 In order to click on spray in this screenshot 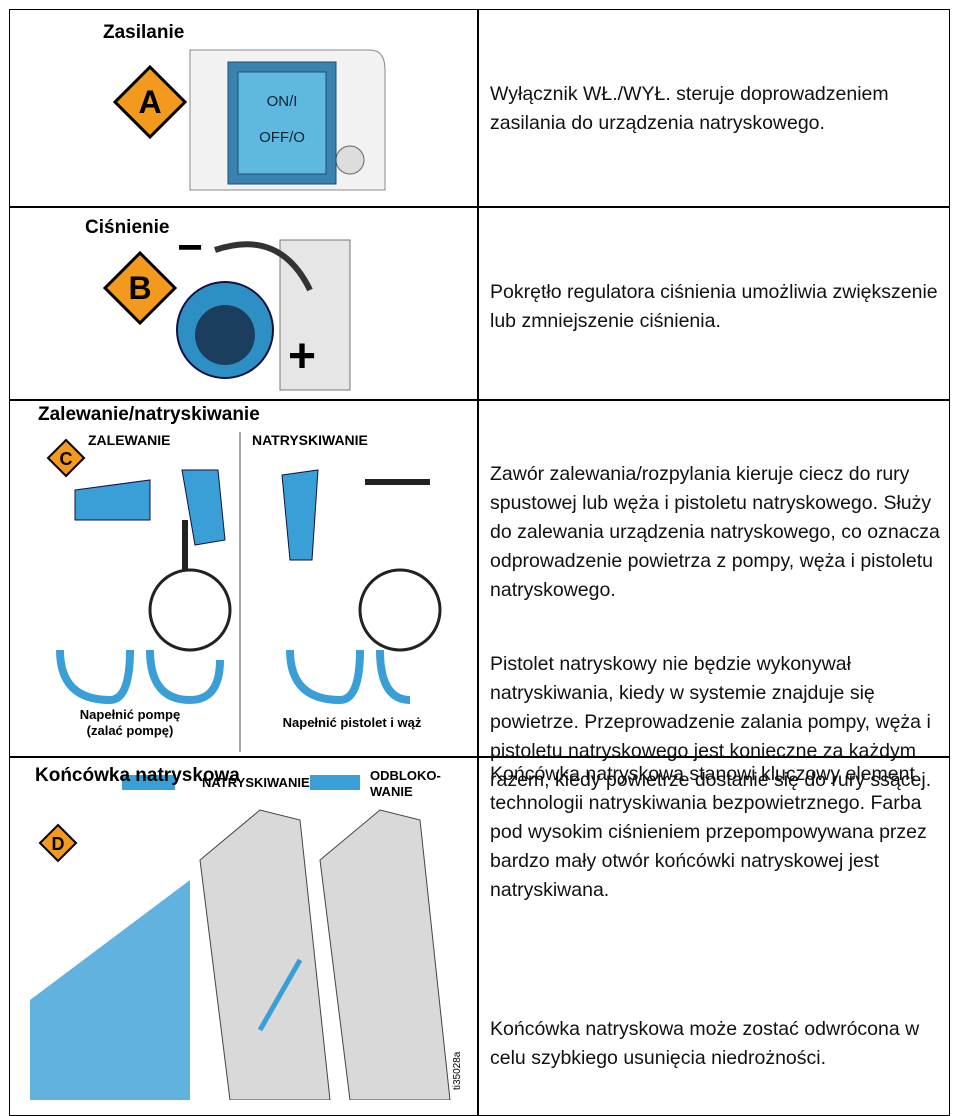, I will do `click(110, 990)`.